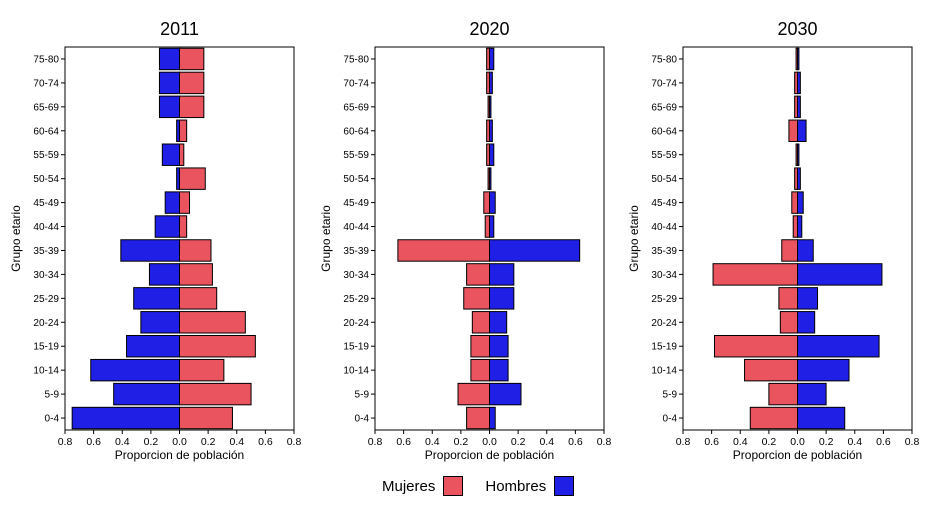 The width and height of the screenshot is (928, 507). I want to click on panel-2030-y-tick-label: 15-19, so click(664, 347).